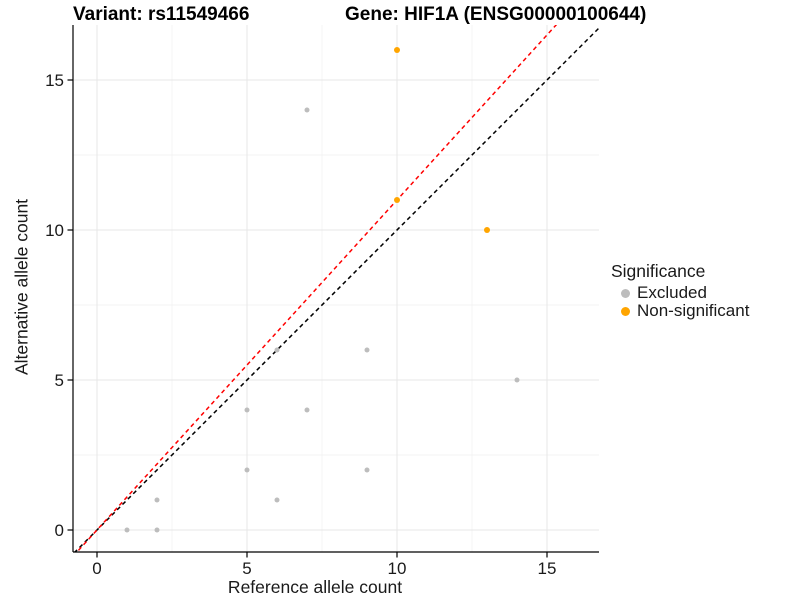  I want to click on y-tick-label: 0, so click(59, 530).